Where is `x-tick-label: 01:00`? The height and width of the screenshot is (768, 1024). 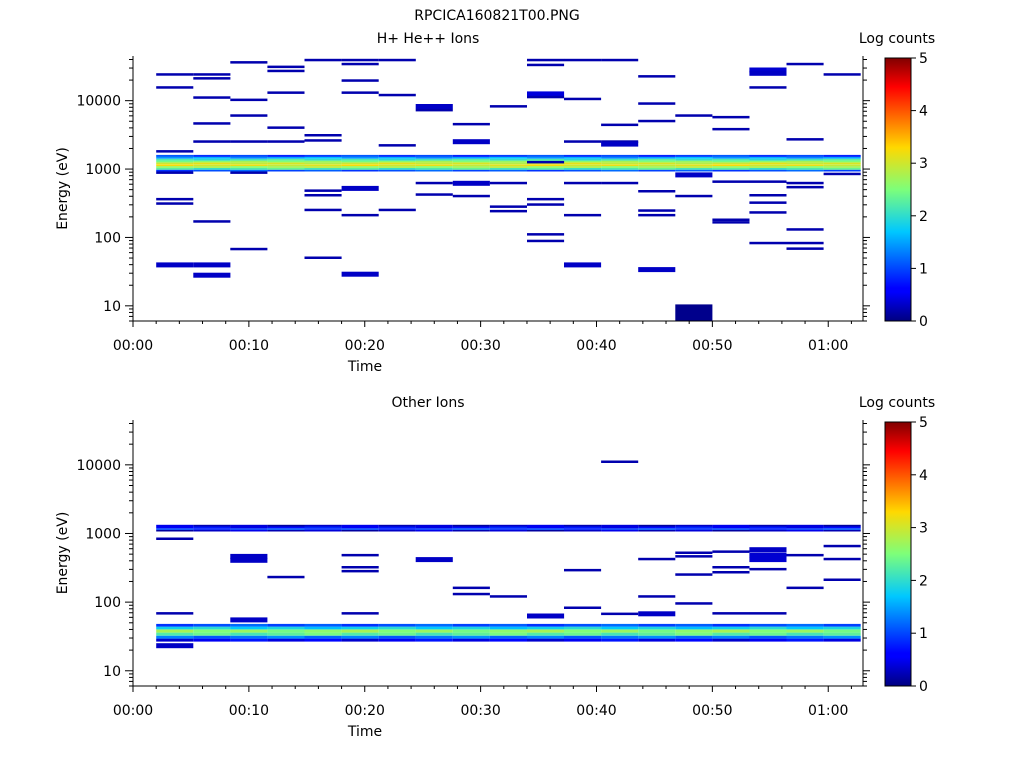 x-tick-label: 01:00 is located at coordinates (828, 346).